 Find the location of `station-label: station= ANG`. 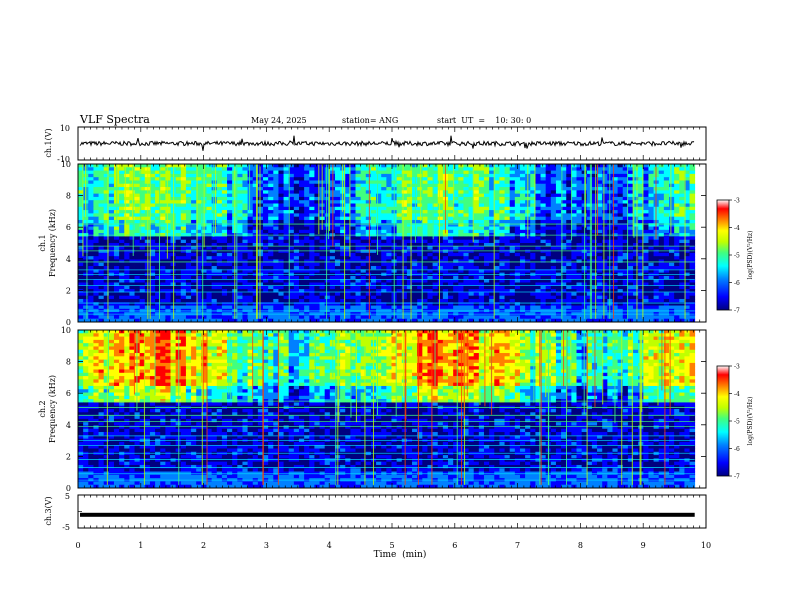

station-label: station= ANG is located at coordinates (370, 120).